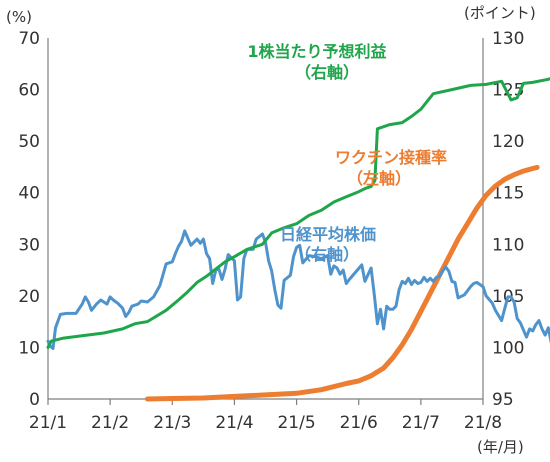  Describe the element at coordinates (508, 194) in the screenshot. I see `right-tick-label: 115` at that location.